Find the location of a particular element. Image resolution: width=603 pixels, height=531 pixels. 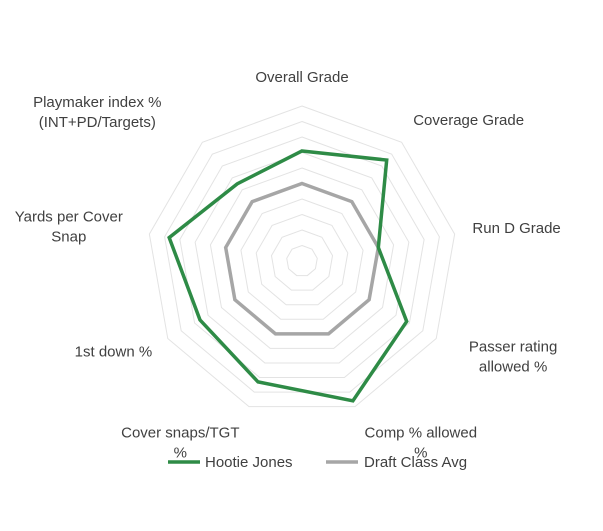

axis-label: Comp % allowed% is located at coordinates (421, 443).